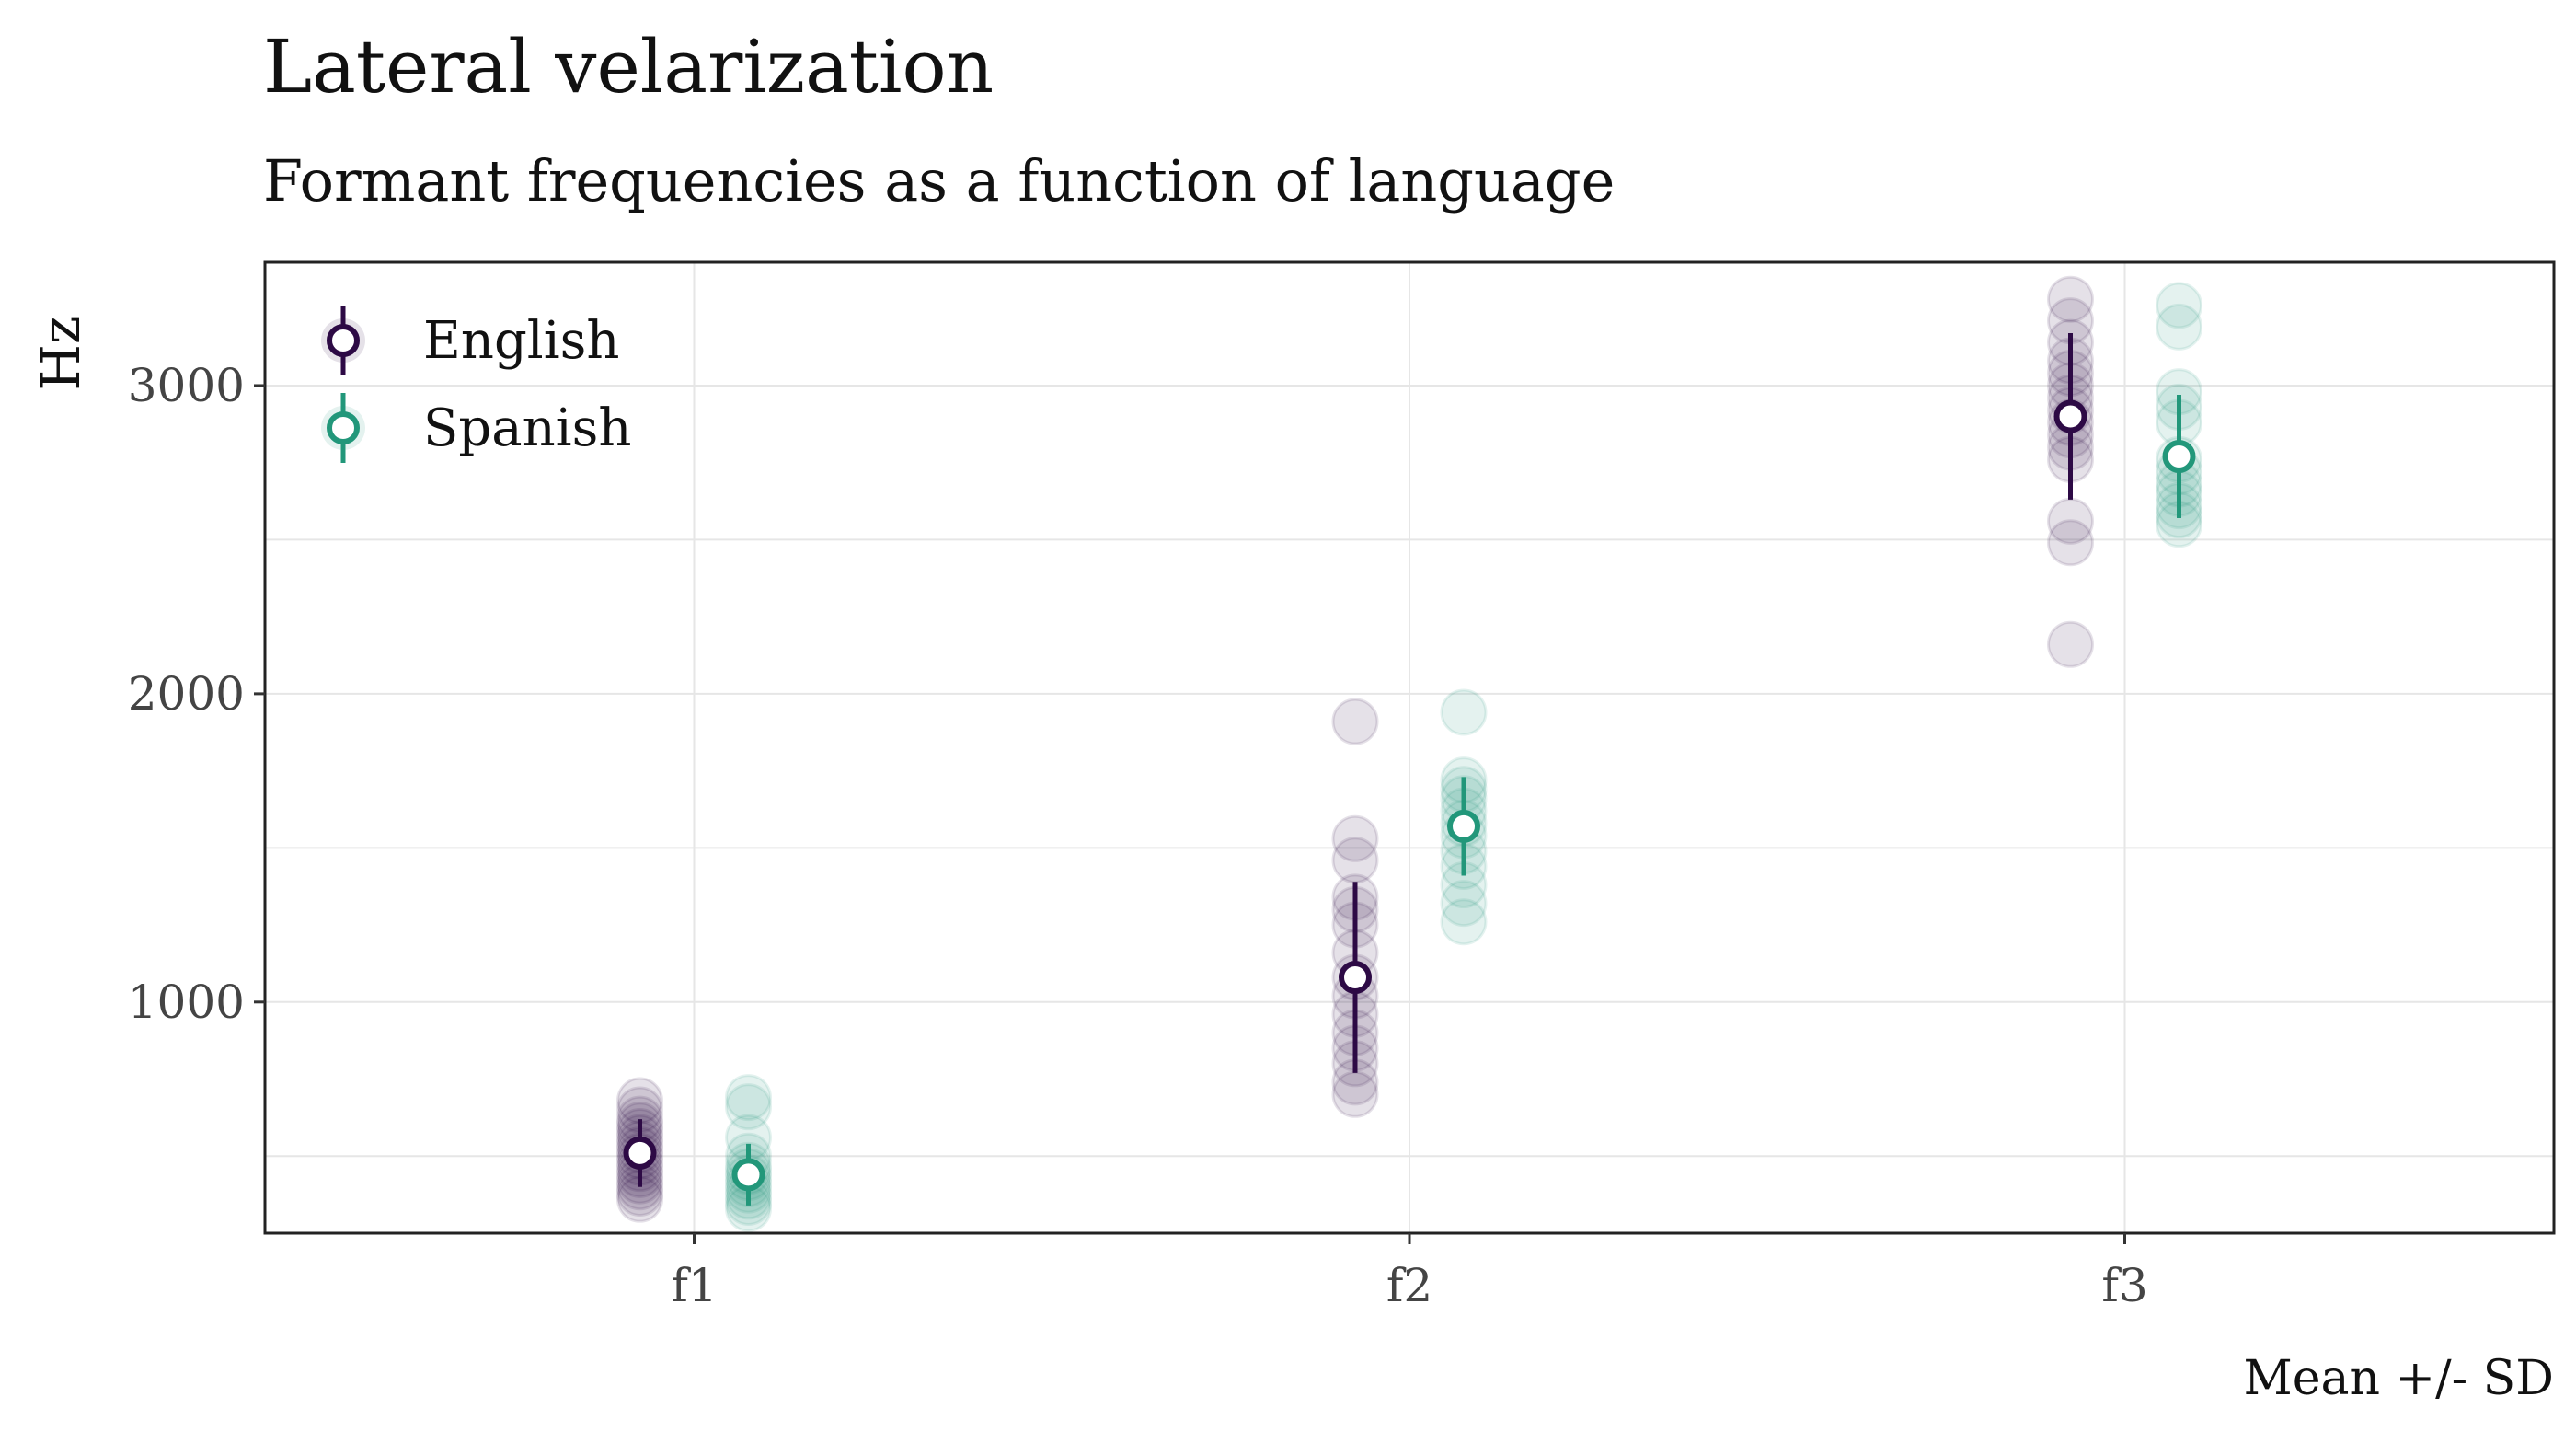 This screenshot has height=1443, width=2576. I want to click on y-tick-label: 2000, so click(186, 694).